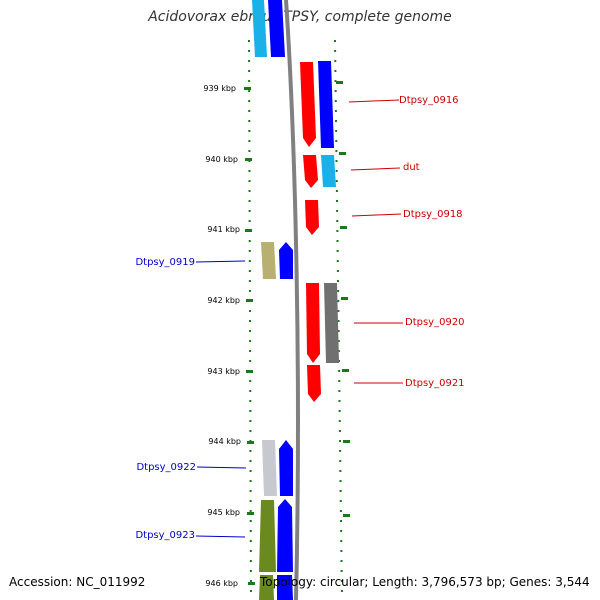 The height and width of the screenshot is (600, 600). I want to click on gene-dut, so click(310, 171).